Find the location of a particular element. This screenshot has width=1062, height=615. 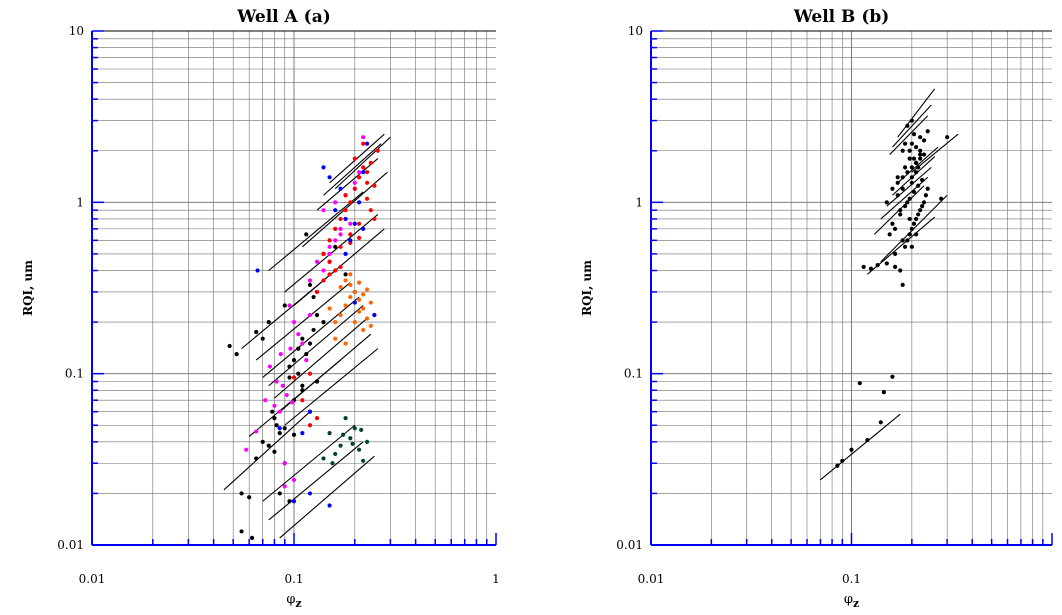

y-tick-label: 0.01 is located at coordinates (629, 545).